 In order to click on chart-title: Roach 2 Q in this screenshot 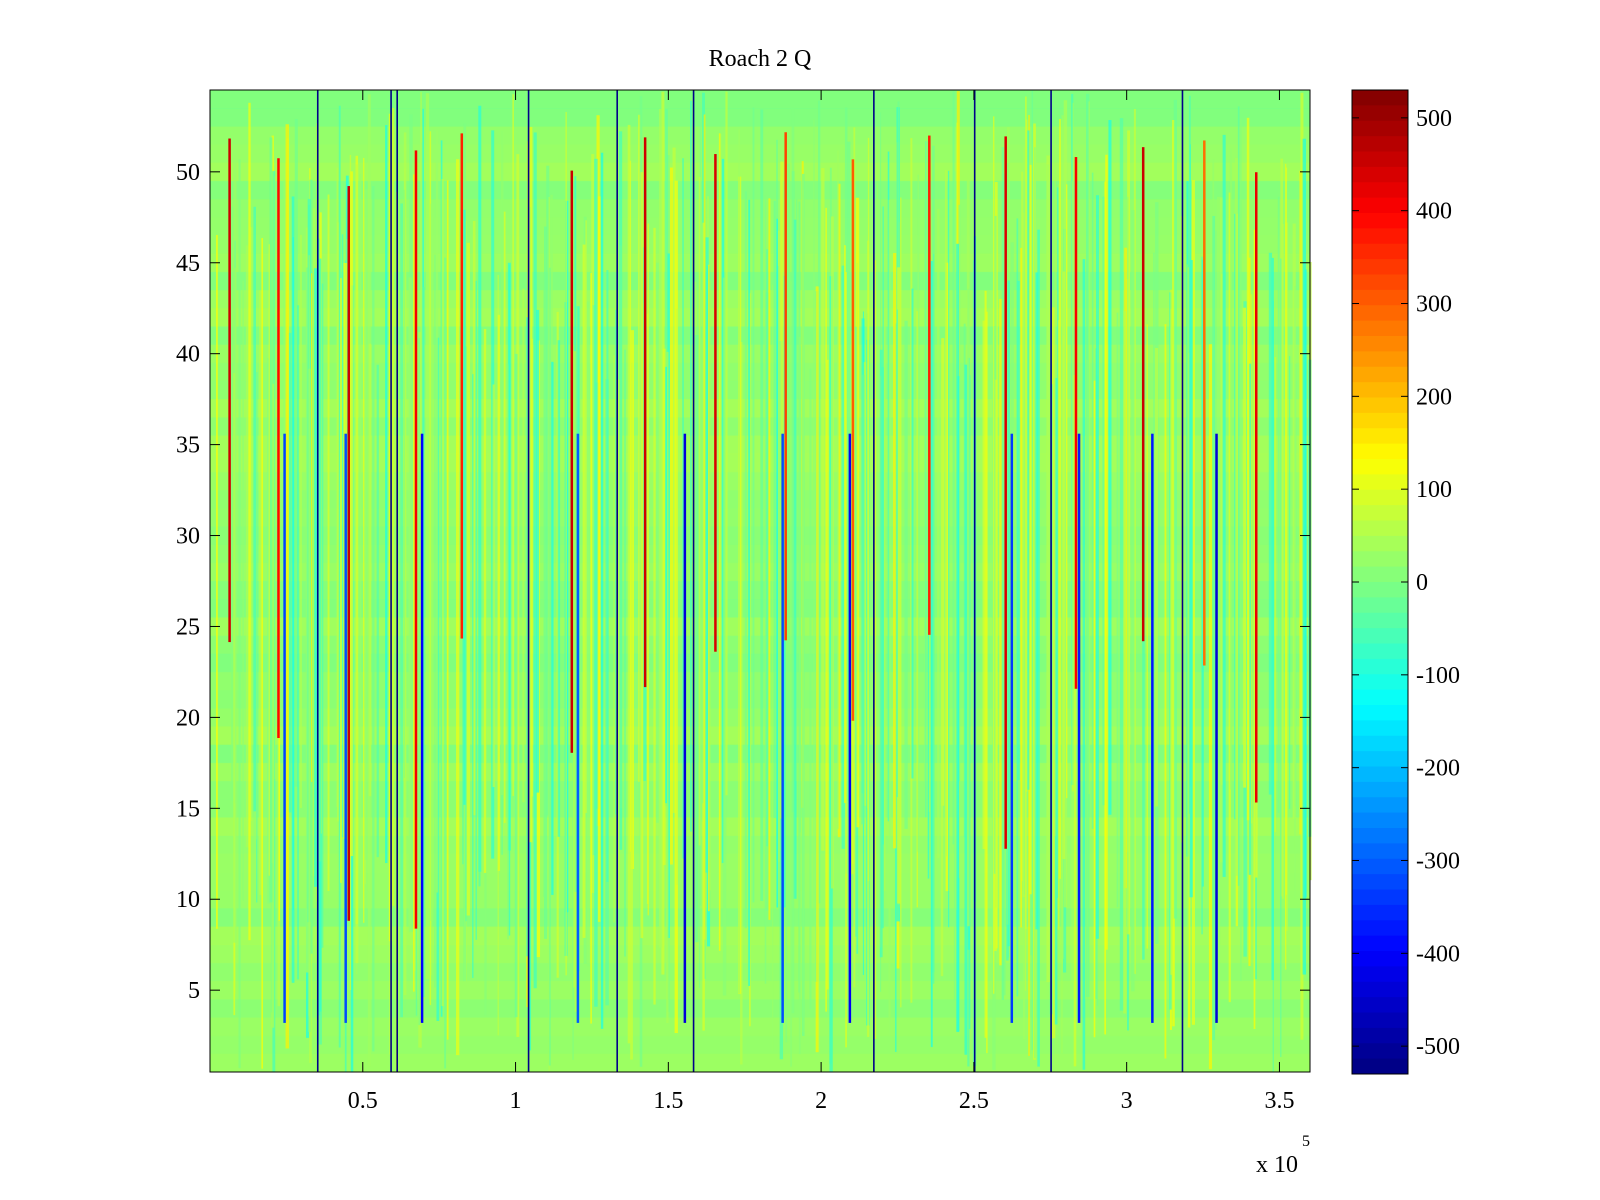, I will do `click(760, 59)`.